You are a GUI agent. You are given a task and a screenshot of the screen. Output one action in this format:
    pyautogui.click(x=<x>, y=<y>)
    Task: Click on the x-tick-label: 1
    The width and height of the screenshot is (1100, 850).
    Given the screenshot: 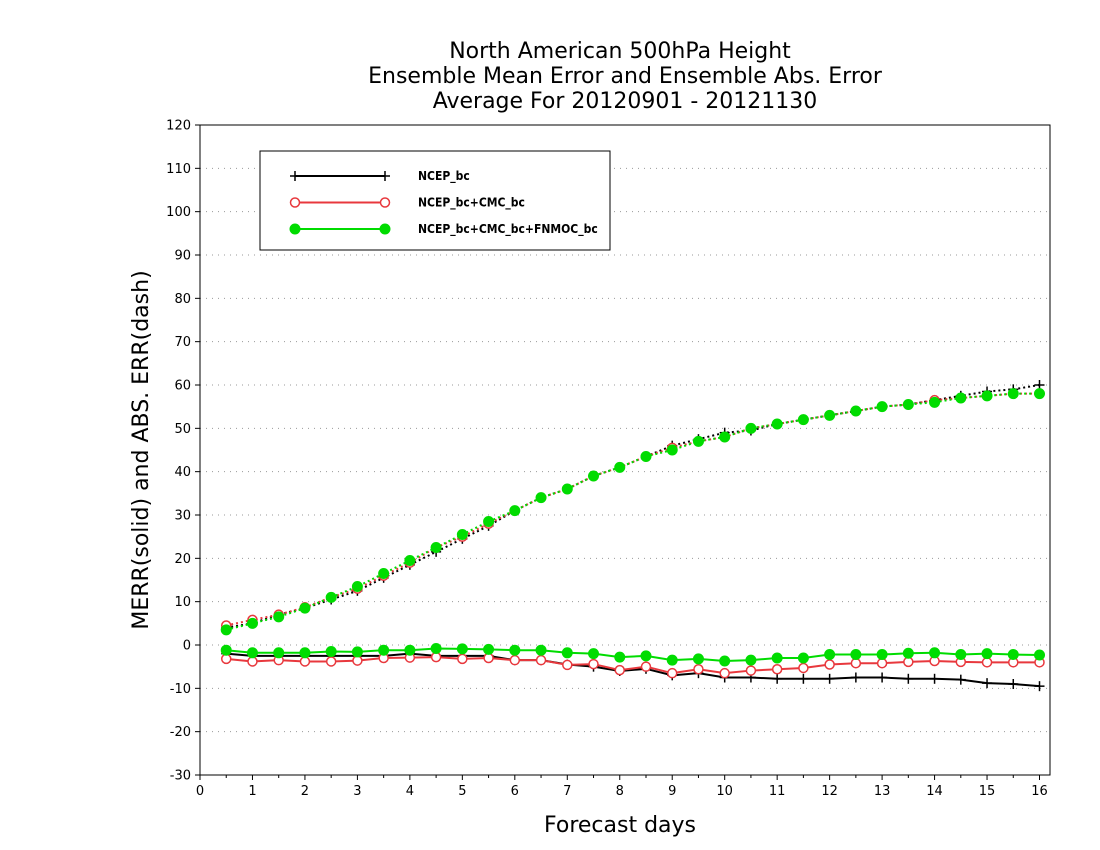 What is the action you would take?
    pyautogui.click(x=252, y=791)
    